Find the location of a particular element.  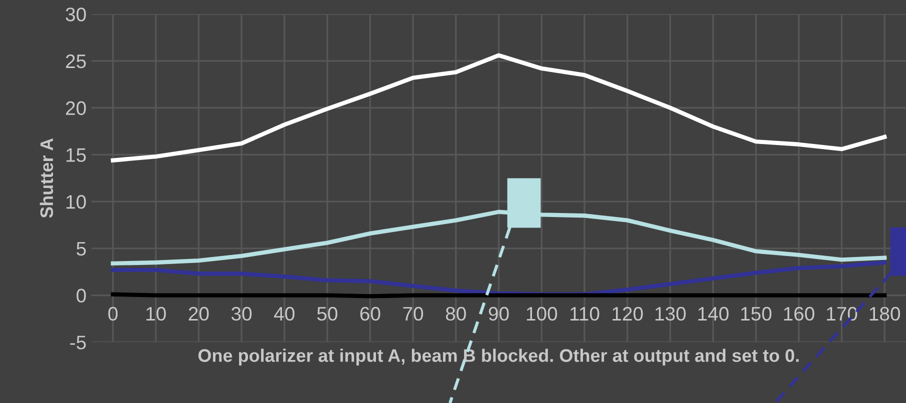

x-tick-label: 130 is located at coordinates (670, 313).